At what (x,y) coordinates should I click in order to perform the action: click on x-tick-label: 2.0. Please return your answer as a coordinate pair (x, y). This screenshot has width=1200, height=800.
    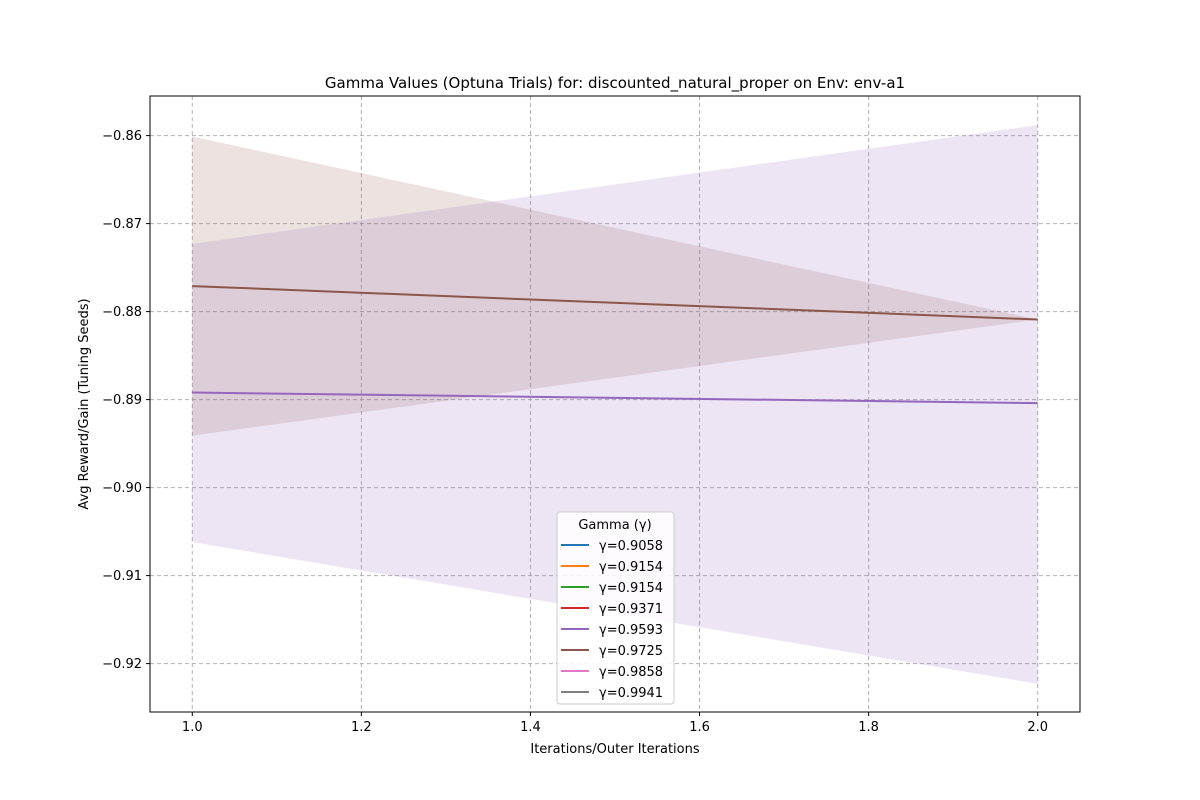
    Looking at the image, I should click on (1037, 727).